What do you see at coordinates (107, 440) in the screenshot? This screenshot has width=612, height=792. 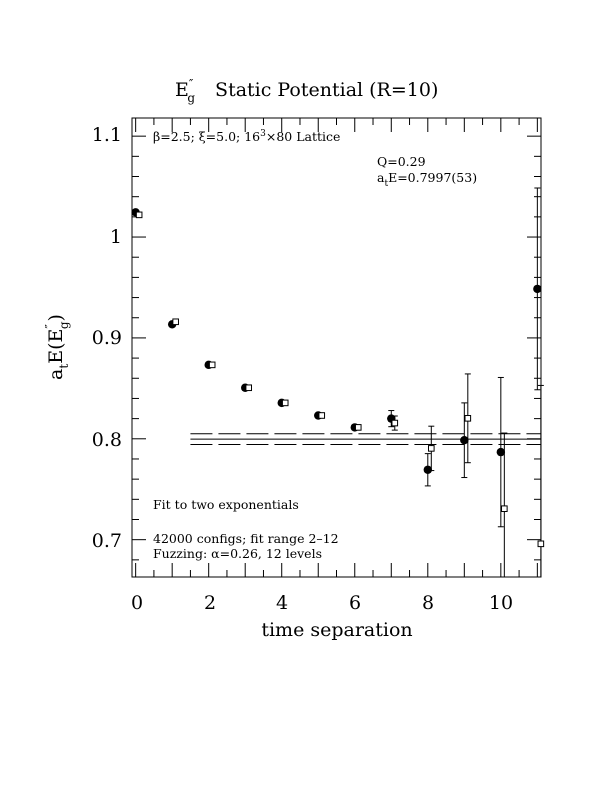 I see `y-tick-label: 0.8` at bounding box center [107, 440].